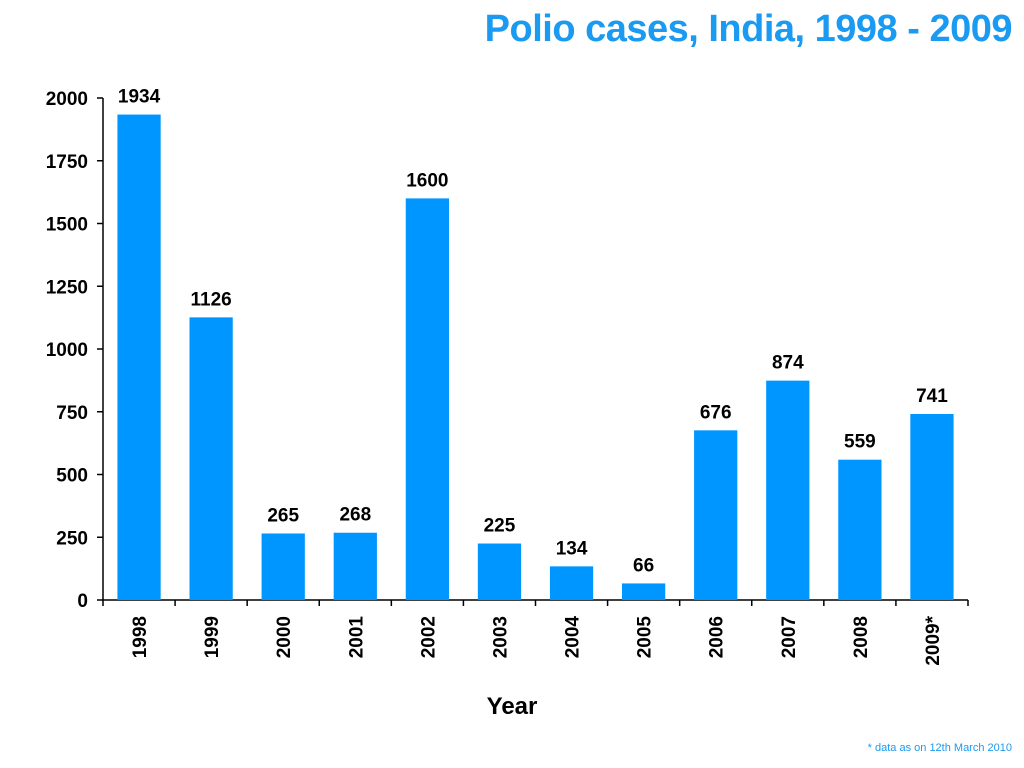 The height and width of the screenshot is (768, 1024). I want to click on data-label: 225, so click(500, 526).